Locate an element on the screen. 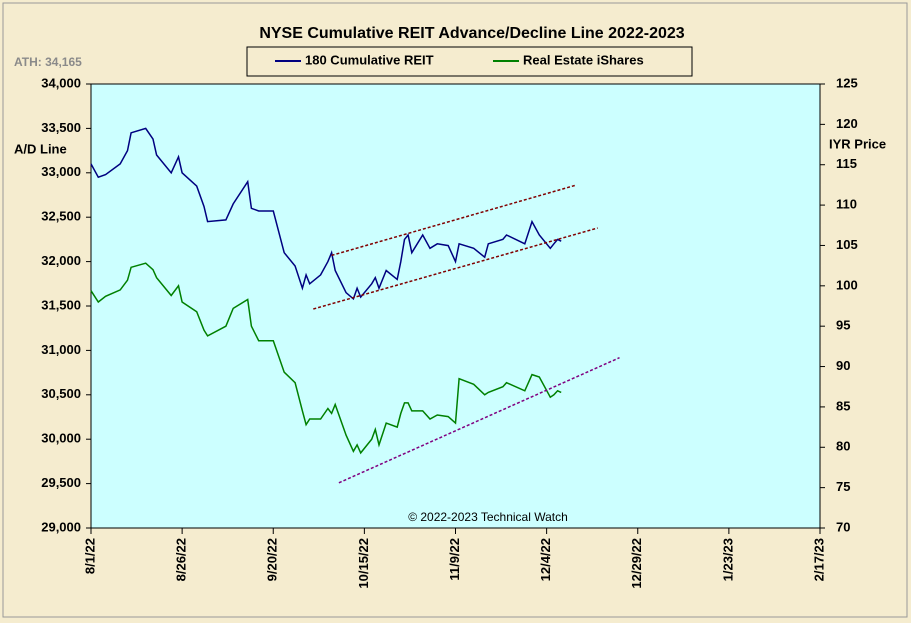 This screenshot has height=623, width=911. y-tick-label: 31,500 is located at coordinates (61, 304).